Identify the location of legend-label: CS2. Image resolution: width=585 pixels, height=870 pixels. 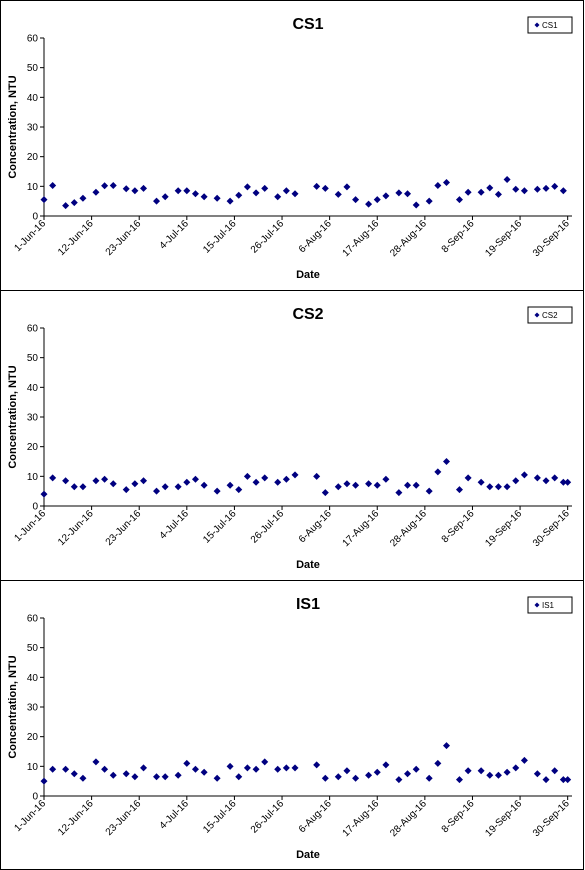
(550, 315).